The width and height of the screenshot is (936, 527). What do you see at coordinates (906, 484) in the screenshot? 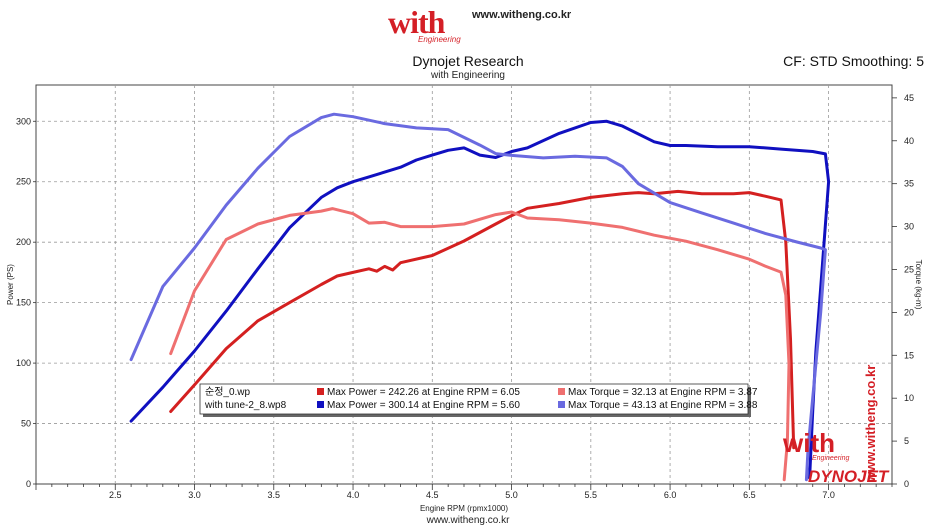
I see `y2-tick-label: 0` at bounding box center [906, 484].